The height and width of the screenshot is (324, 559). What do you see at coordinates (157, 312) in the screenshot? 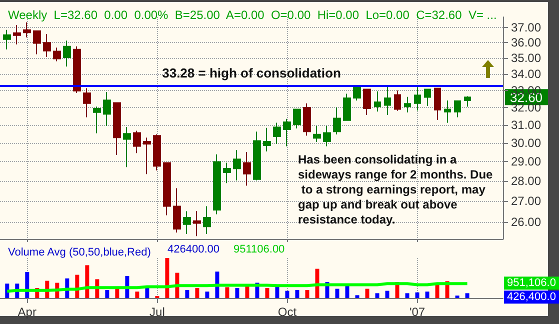
I see `x-tick-label: Jul` at bounding box center [157, 312].